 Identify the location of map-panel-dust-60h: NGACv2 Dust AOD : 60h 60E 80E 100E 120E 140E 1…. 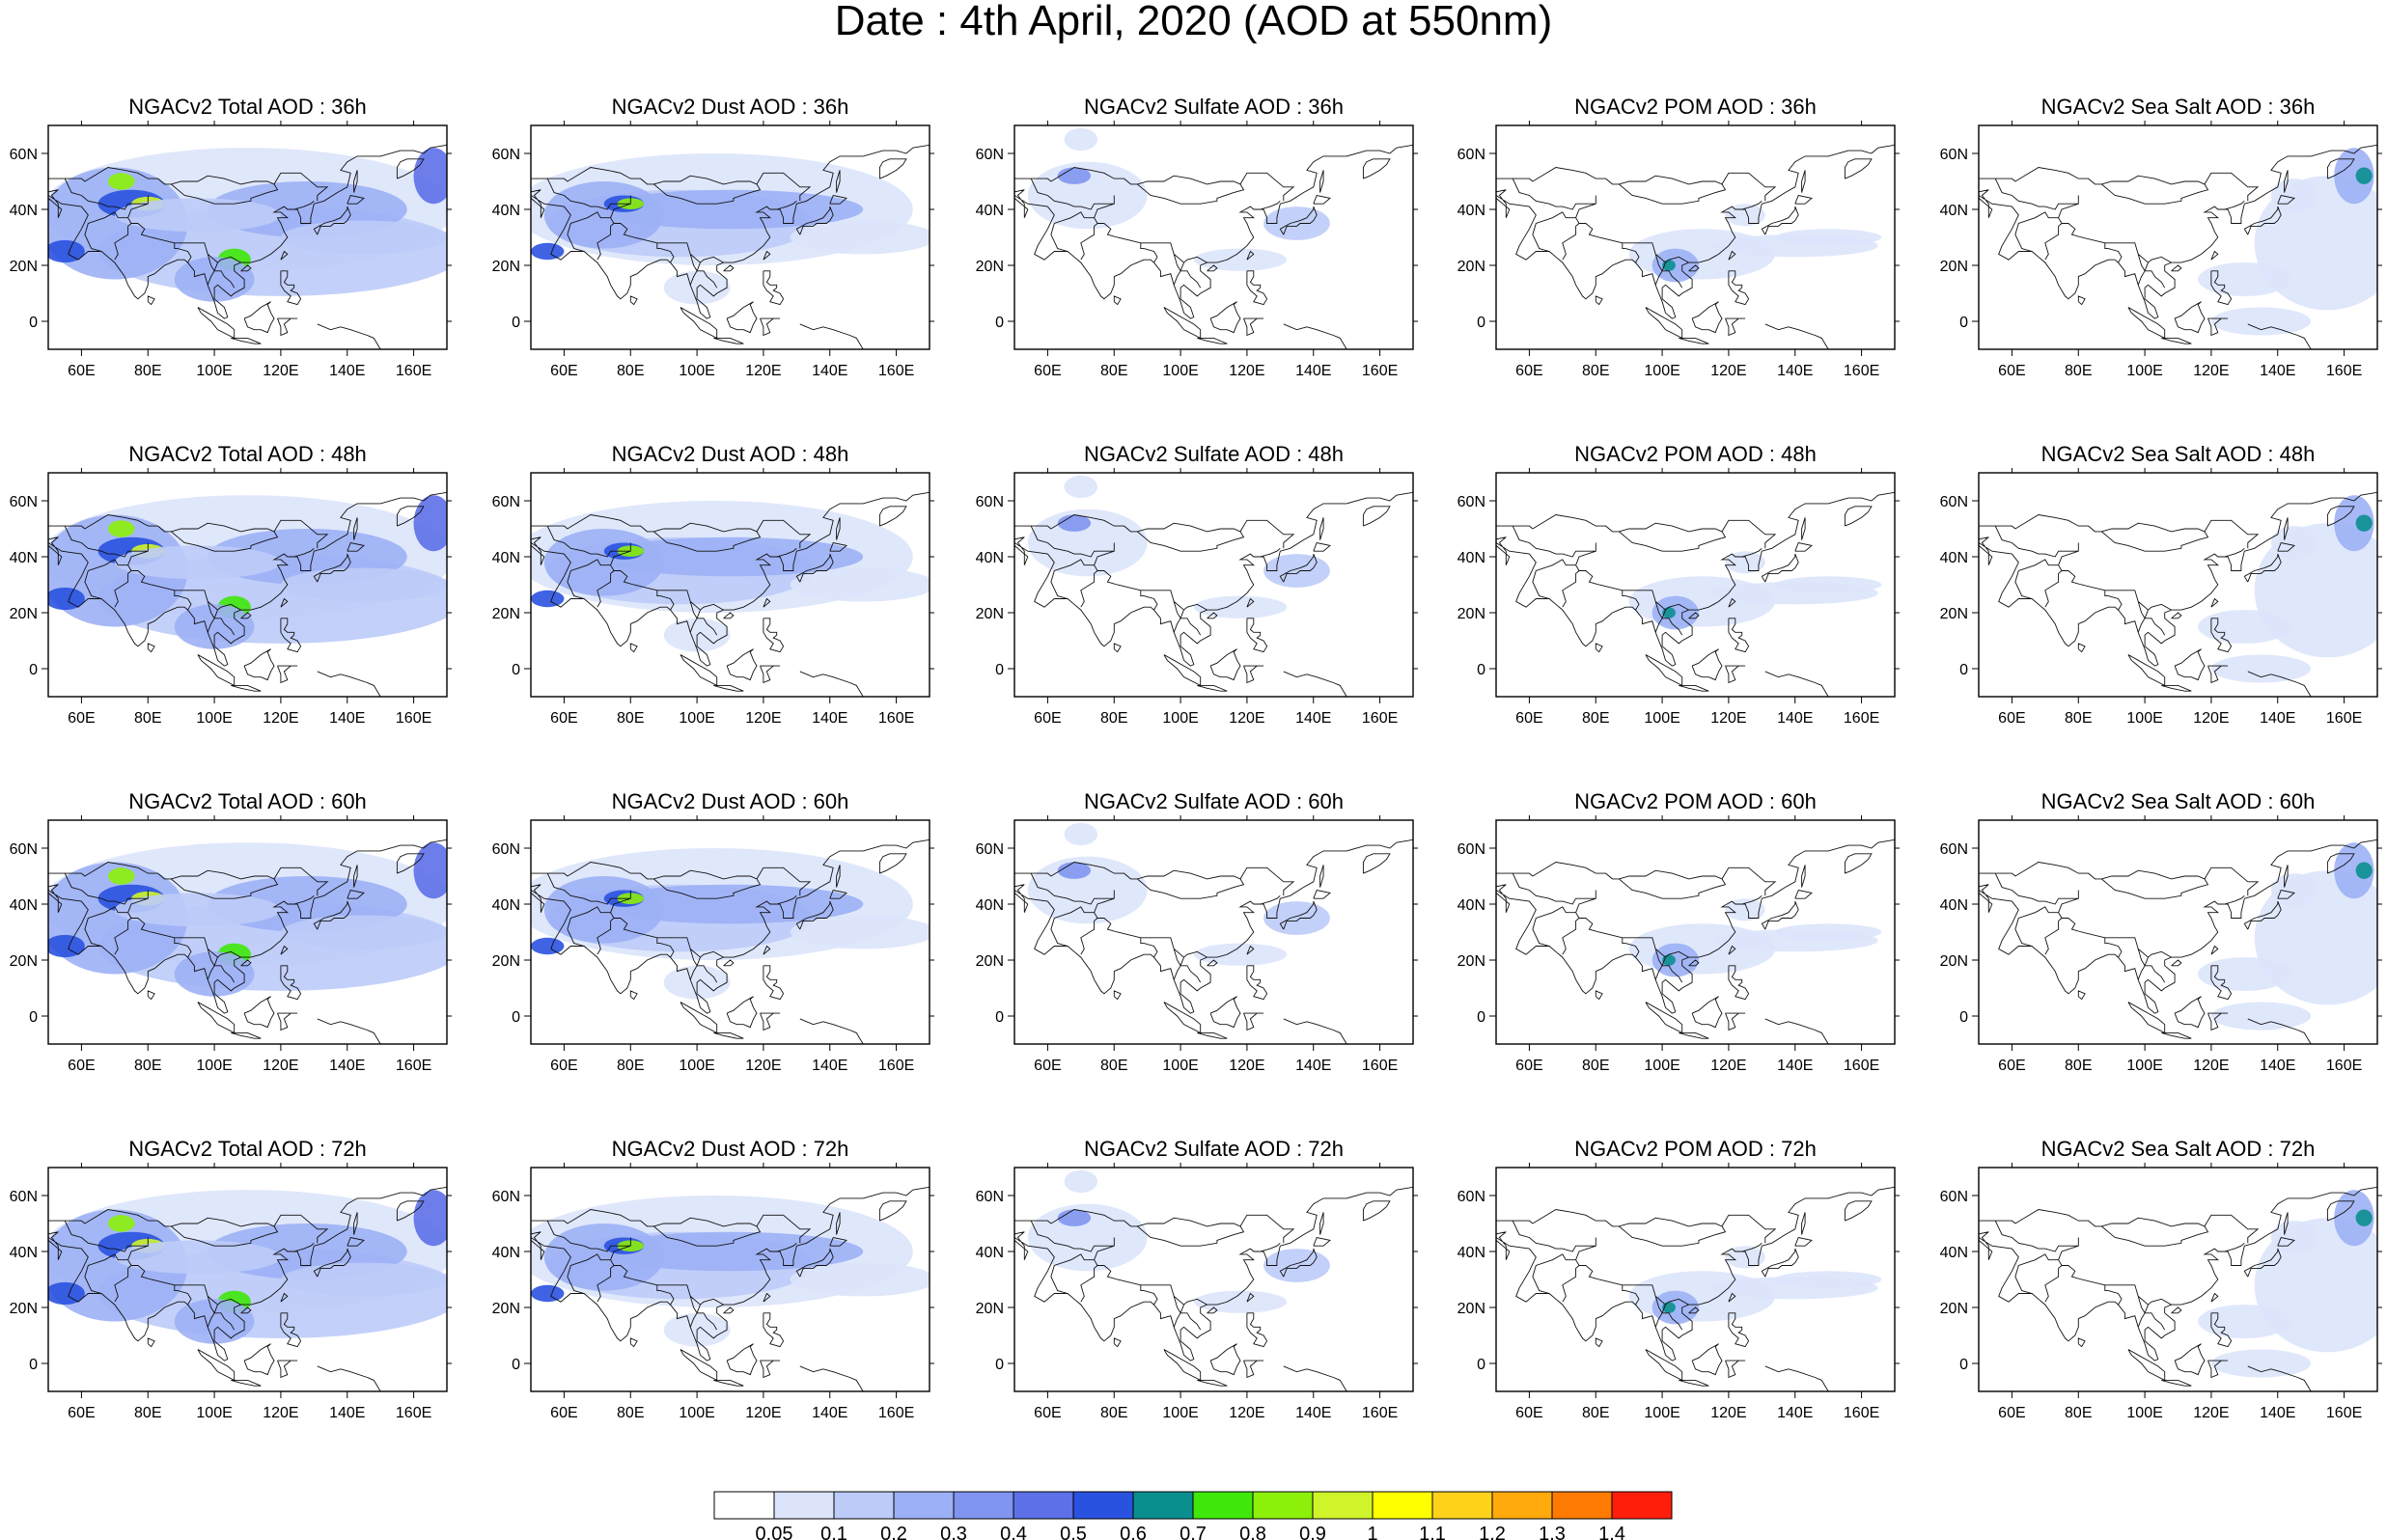
(713, 931).